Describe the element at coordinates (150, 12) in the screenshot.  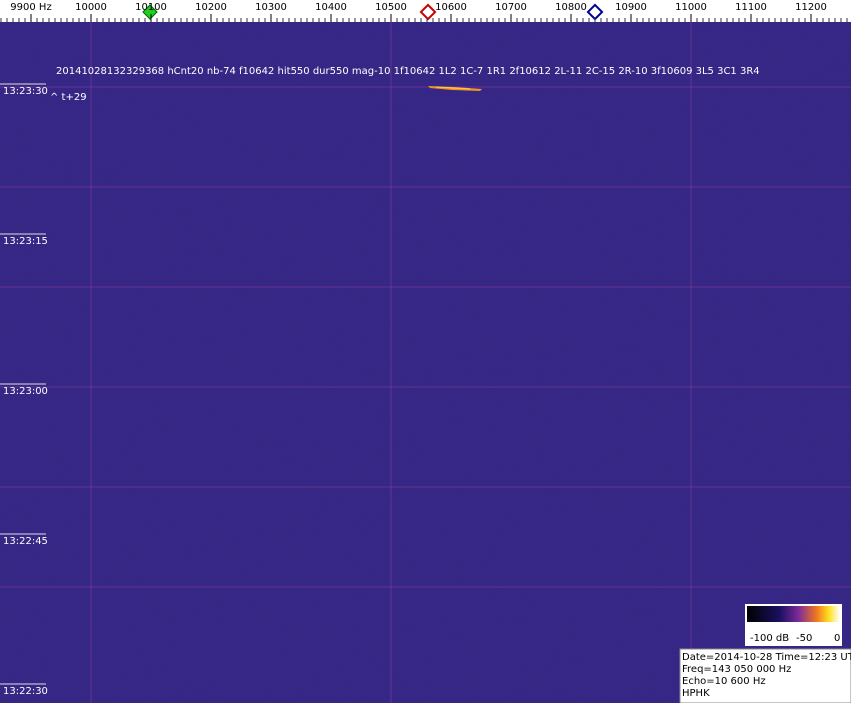
I see `marker-green` at that location.